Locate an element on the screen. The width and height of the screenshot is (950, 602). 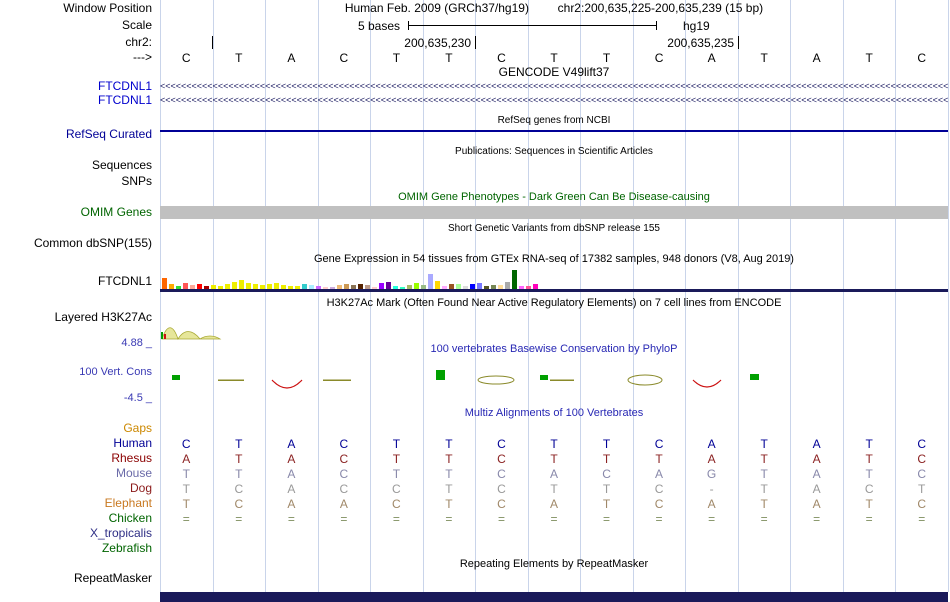
h3k27ac-label: Layered H3K27Ac is located at coordinates (103, 317).